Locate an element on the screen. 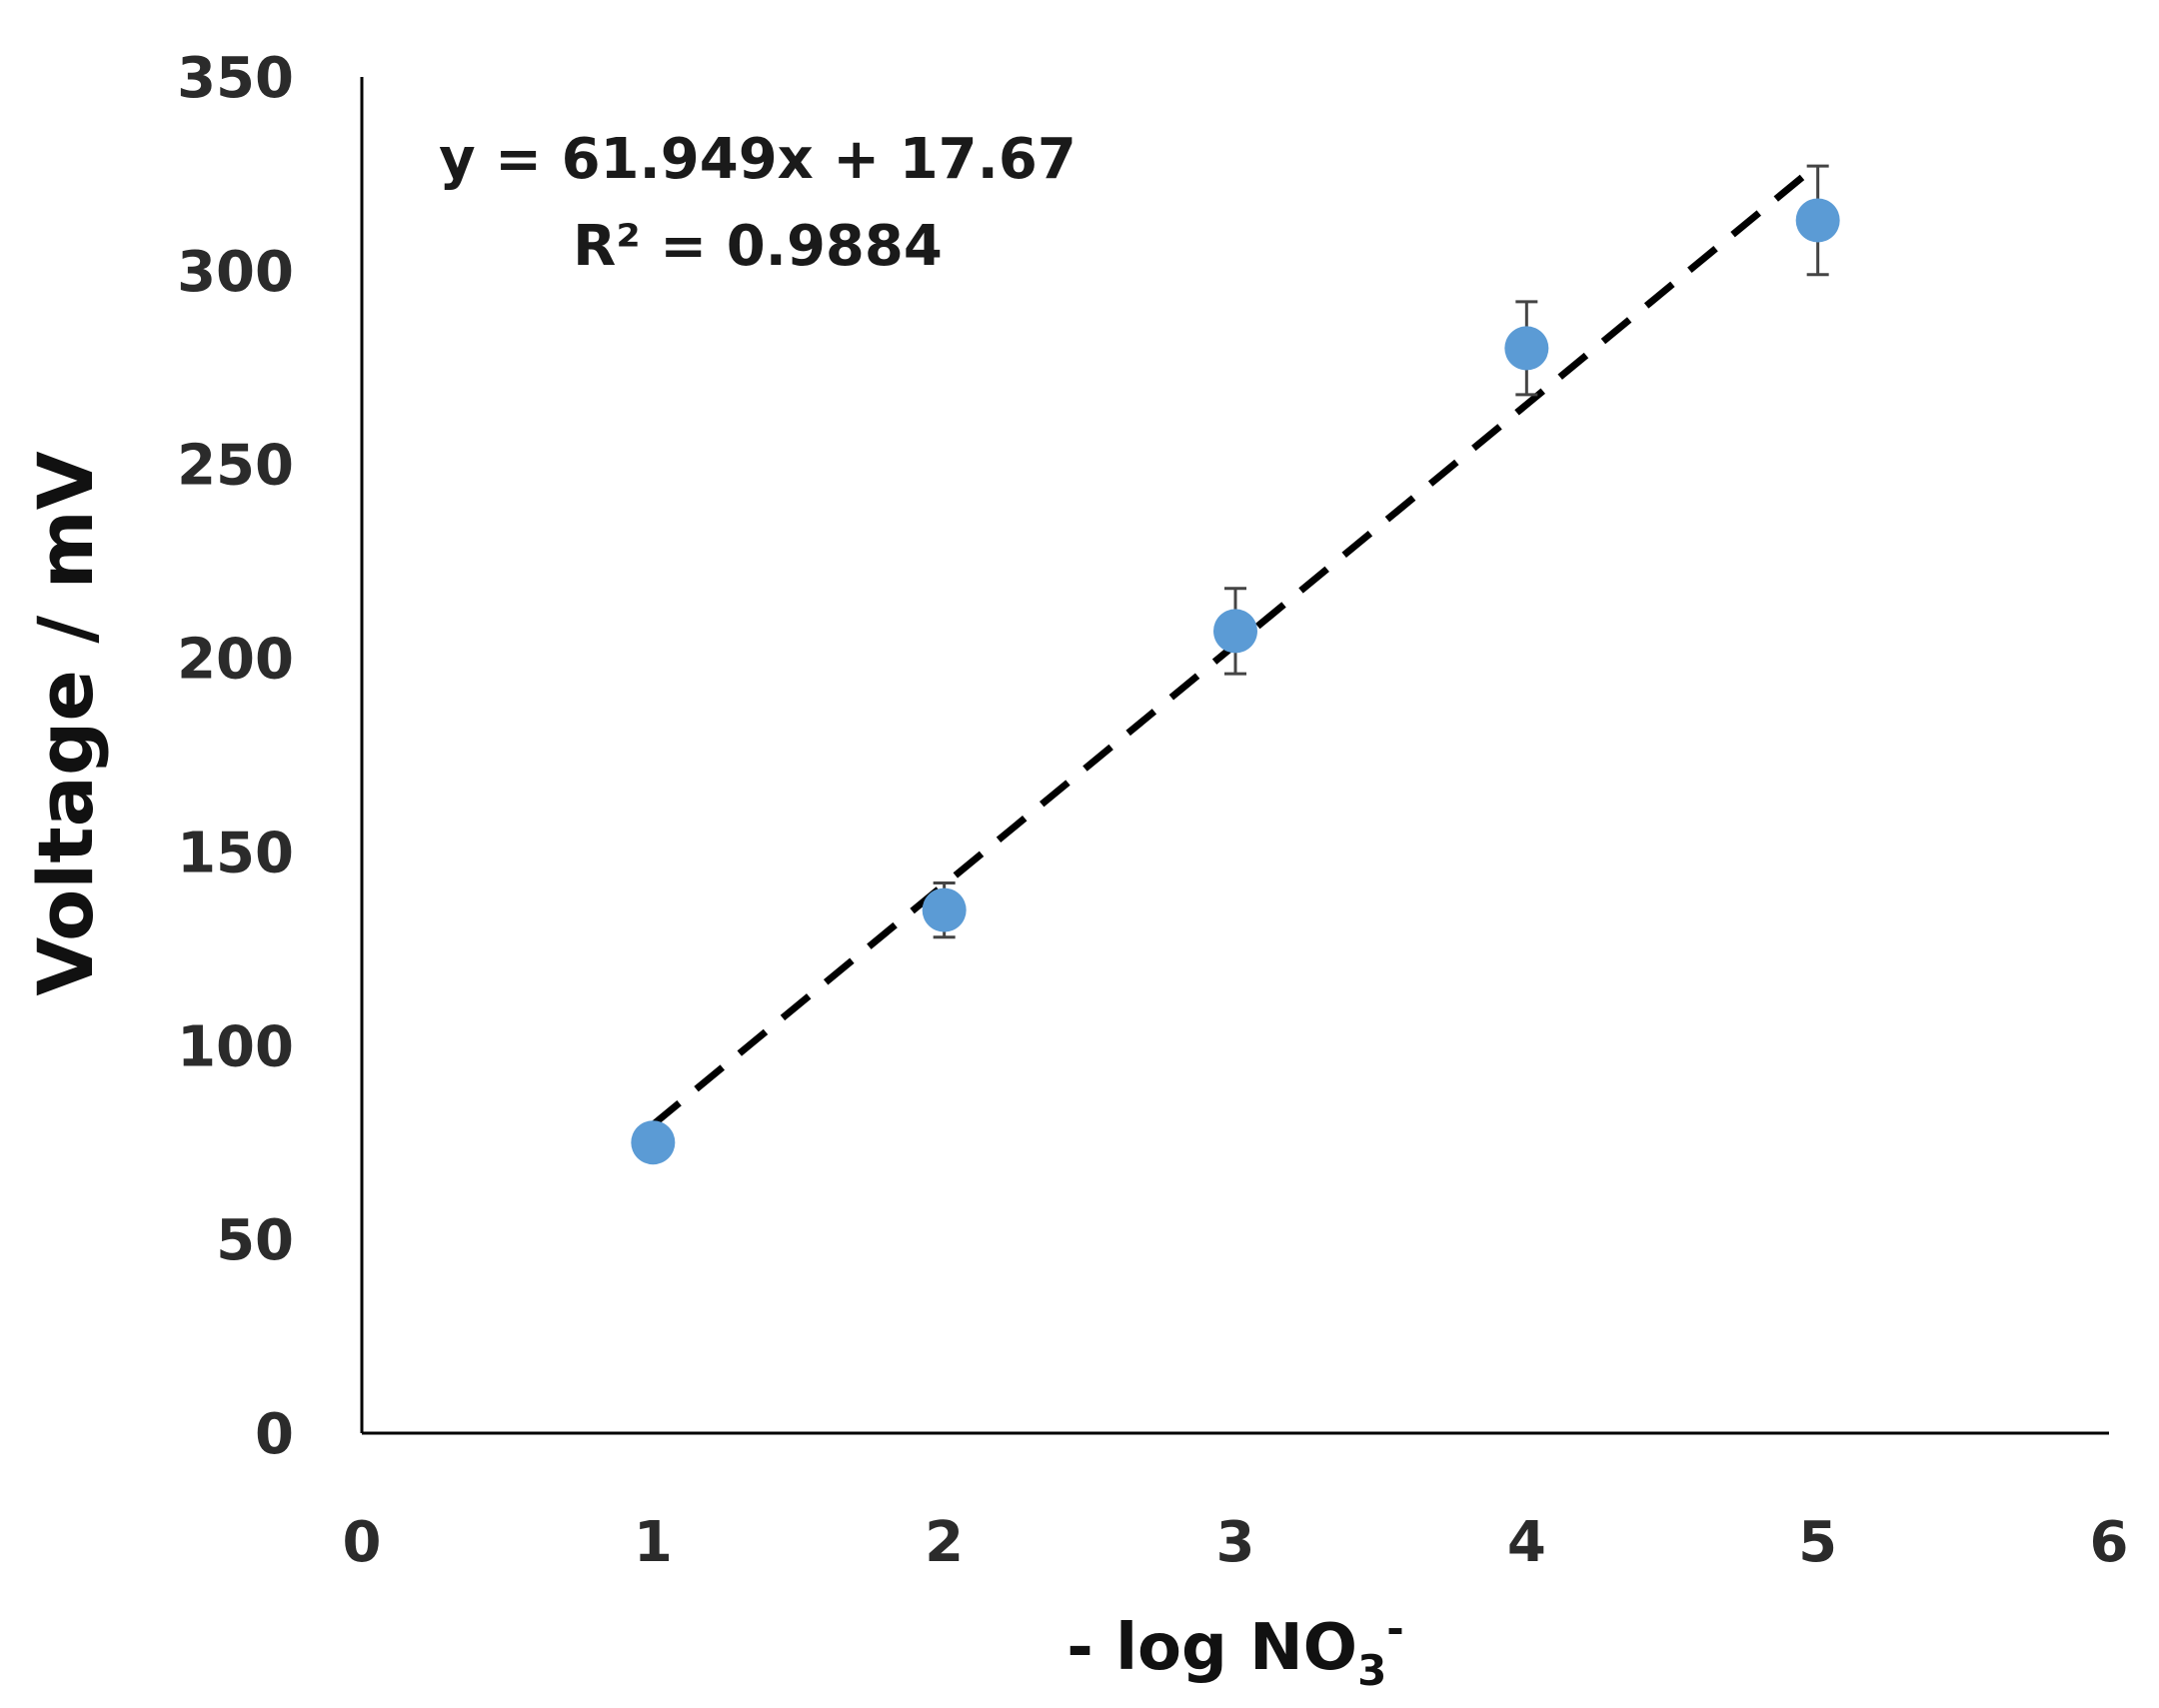  x-axis-title-main: - log NO is located at coordinates (1212, 1648).